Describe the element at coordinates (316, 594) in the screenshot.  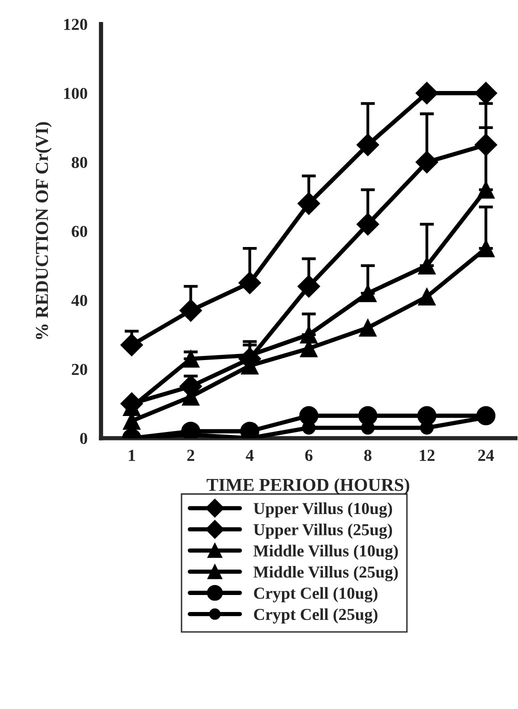
I see `legend-label: Crypt Cell (10ug)` at that location.